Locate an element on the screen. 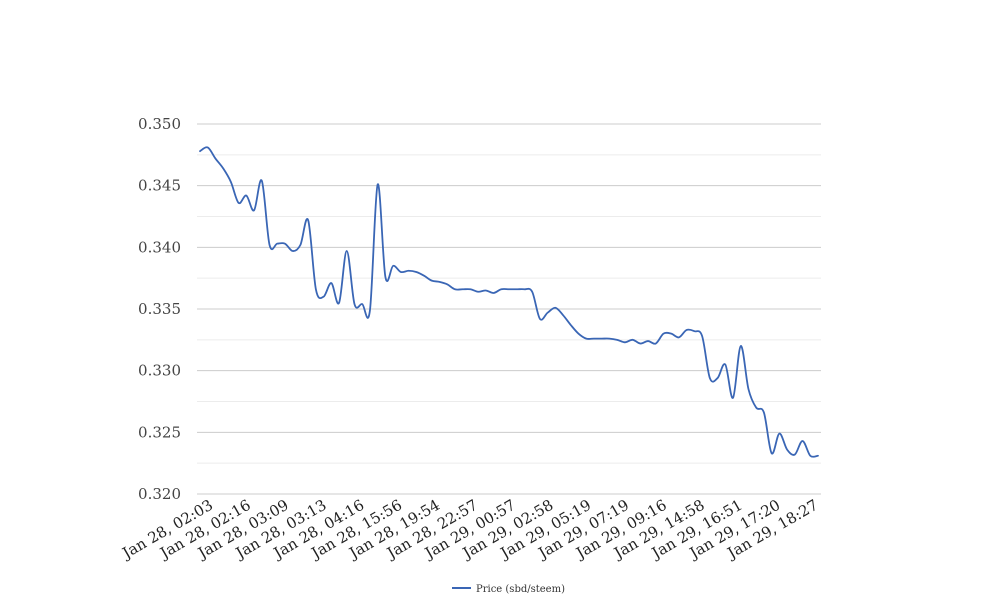 The width and height of the screenshot is (1008, 616). y-axis: 0.320 0.325 0.330 0.335 0.340 0.345 0.350 is located at coordinates (159, 309).